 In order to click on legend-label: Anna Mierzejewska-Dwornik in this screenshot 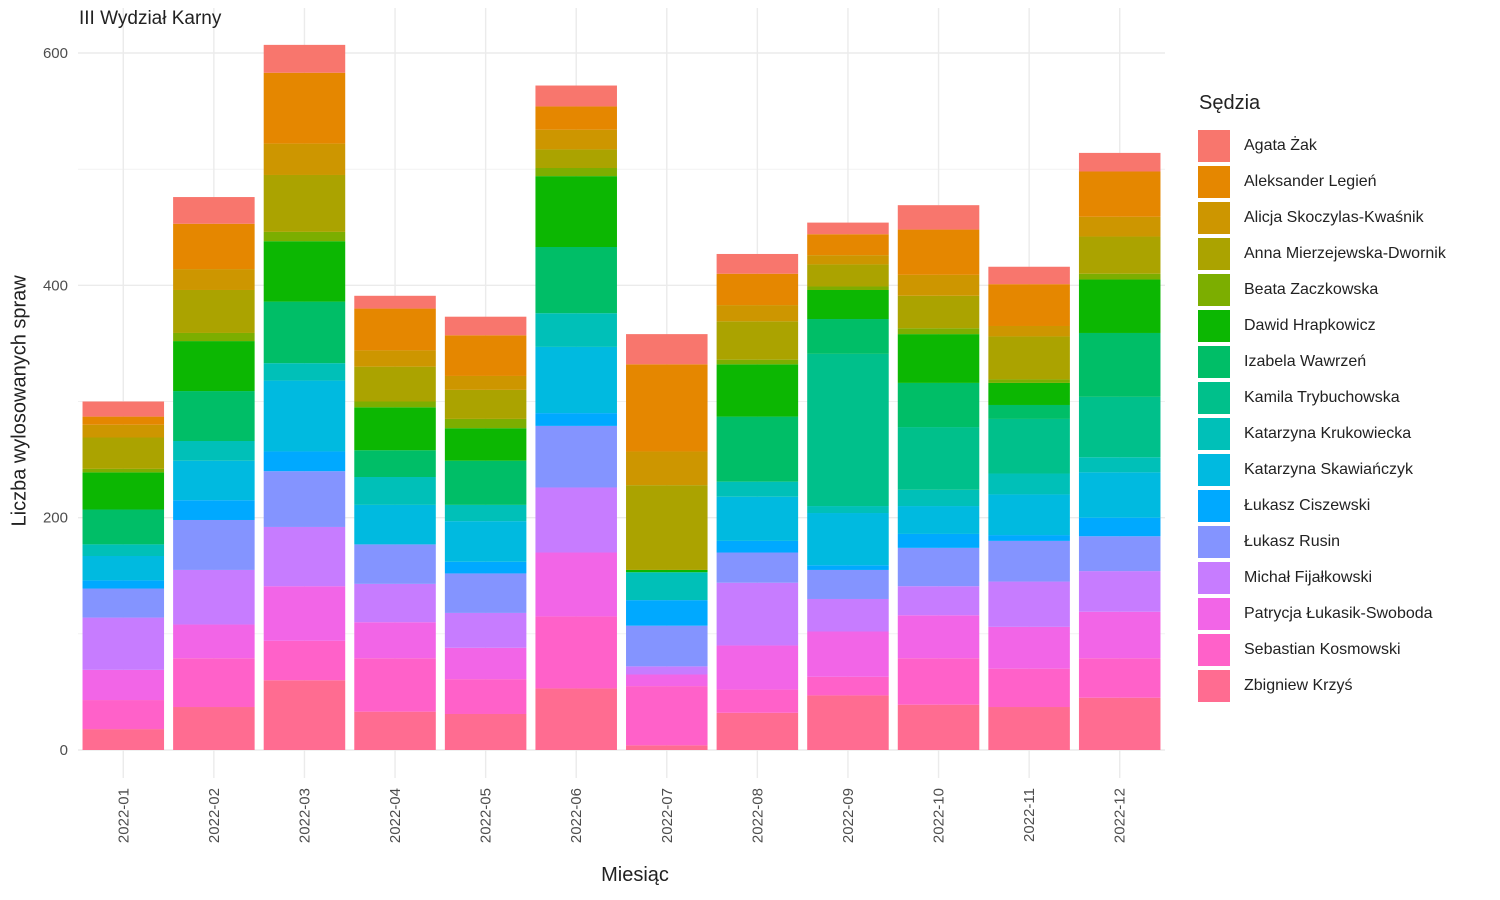, I will do `click(1345, 253)`.